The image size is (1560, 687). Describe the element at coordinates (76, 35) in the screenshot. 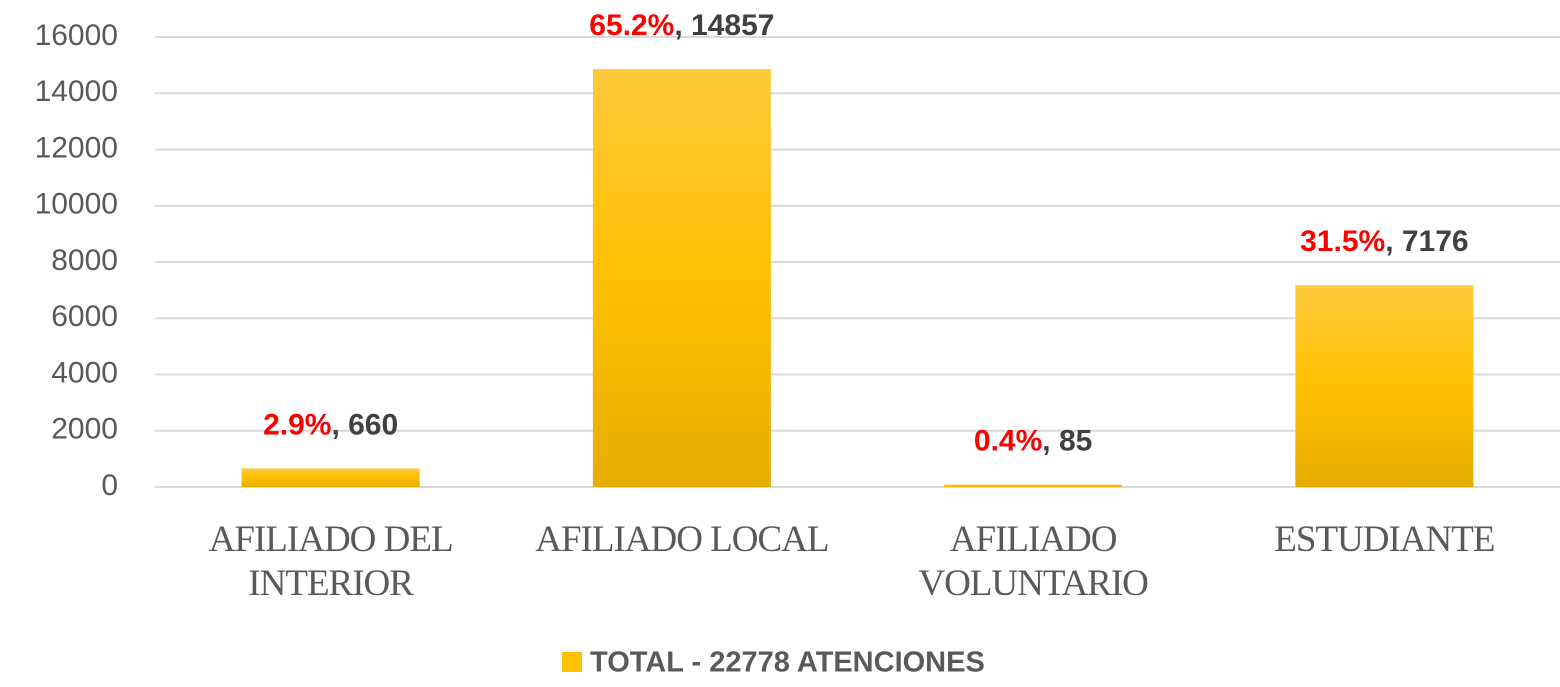

I see `y-tick-label: 16000` at that location.